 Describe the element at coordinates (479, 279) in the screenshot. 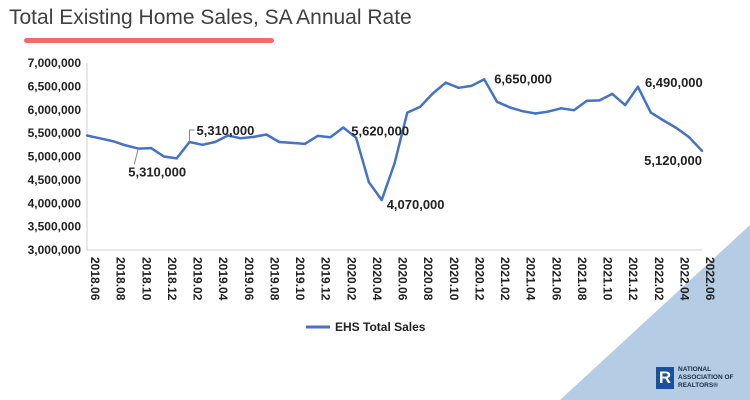

I see `x-tick-label: 2020.12` at that location.